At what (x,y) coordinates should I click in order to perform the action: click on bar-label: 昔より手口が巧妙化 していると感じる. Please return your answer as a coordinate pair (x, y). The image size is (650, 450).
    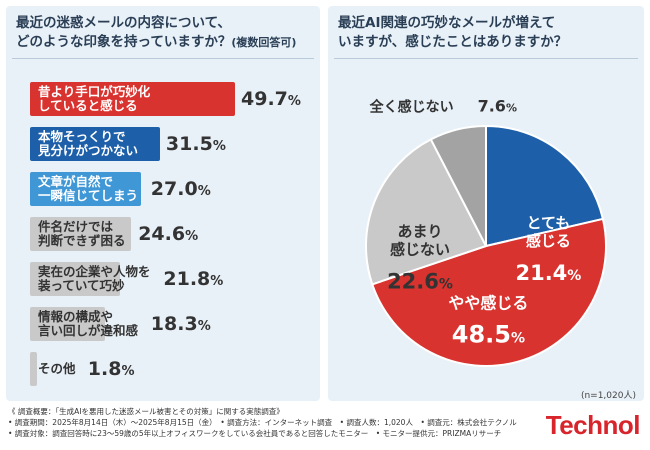
    Looking at the image, I should click on (94, 98).